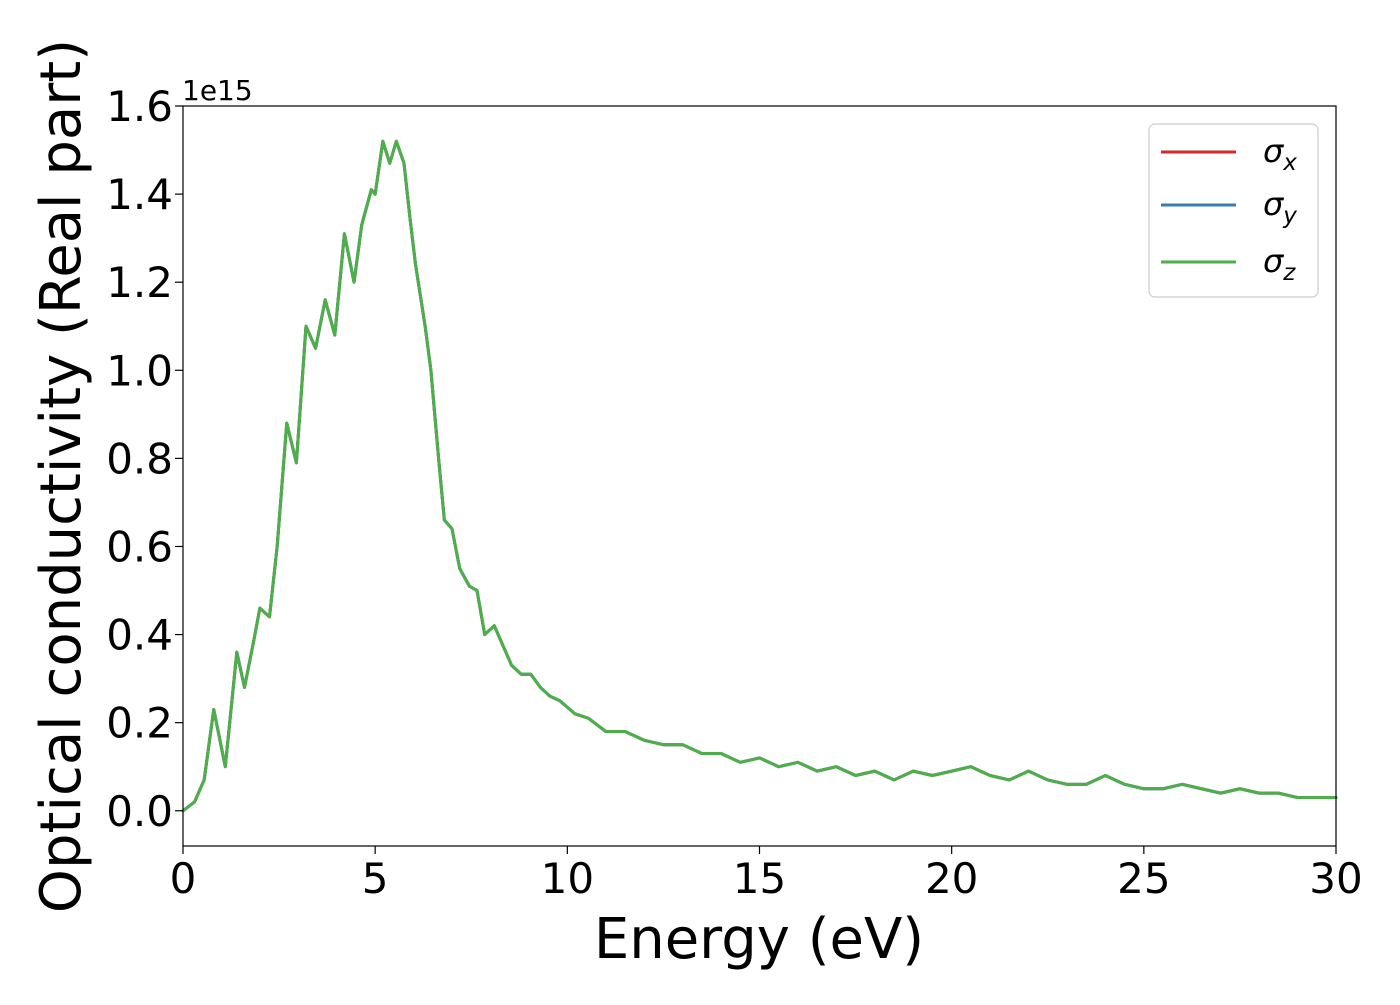  I want to click on x-tick-label: 5, so click(375, 878).